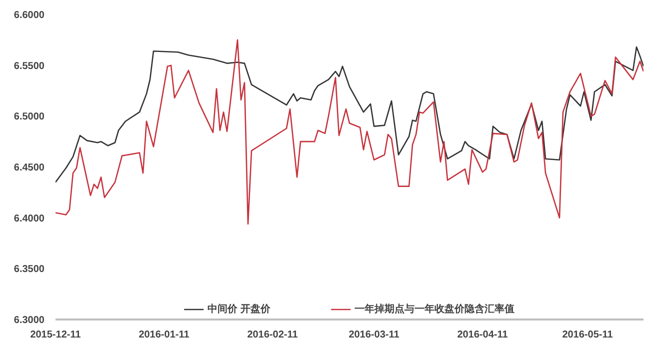 Image resolution: width=660 pixels, height=357 pixels. Describe the element at coordinates (588, 335) in the screenshot. I see `x-tick-label: 2016-05-11` at that location.